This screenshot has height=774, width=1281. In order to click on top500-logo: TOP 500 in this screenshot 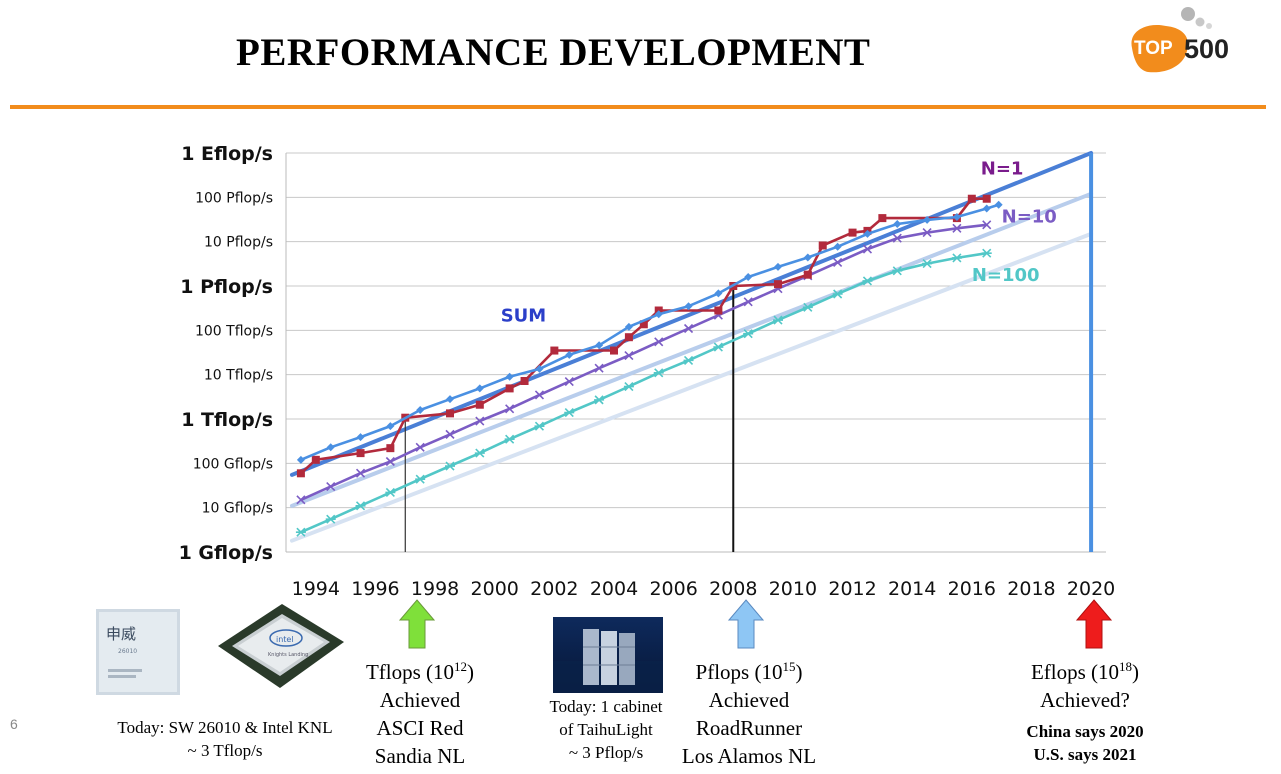, I will do `click(1180, 40)`.